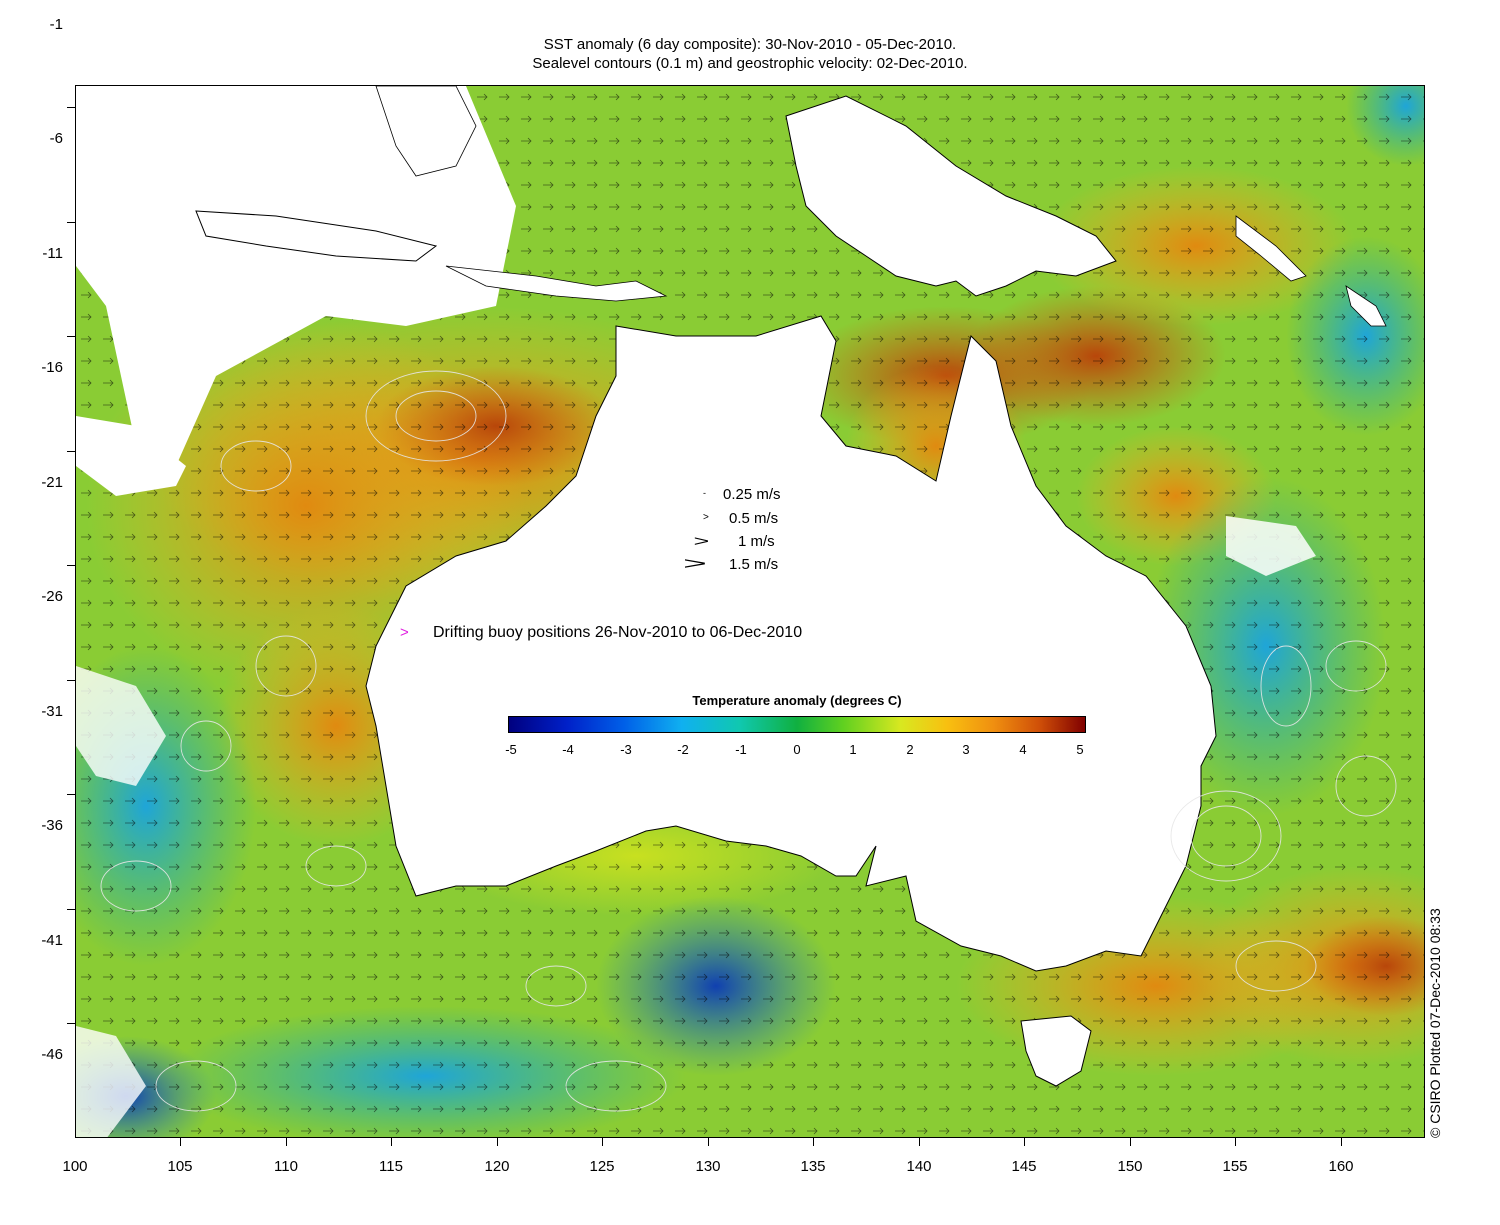  What do you see at coordinates (683, 749) in the screenshot?
I see `colorbar-tick: -2` at bounding box center [683, 749].